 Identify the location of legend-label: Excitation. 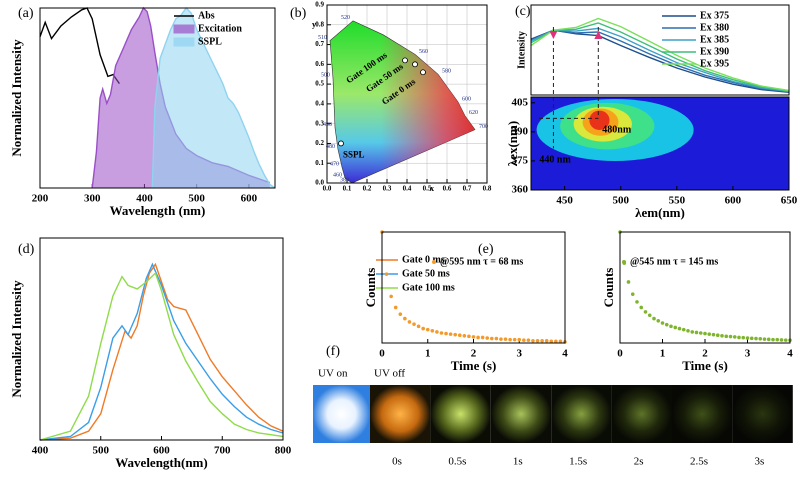
(220, 28).